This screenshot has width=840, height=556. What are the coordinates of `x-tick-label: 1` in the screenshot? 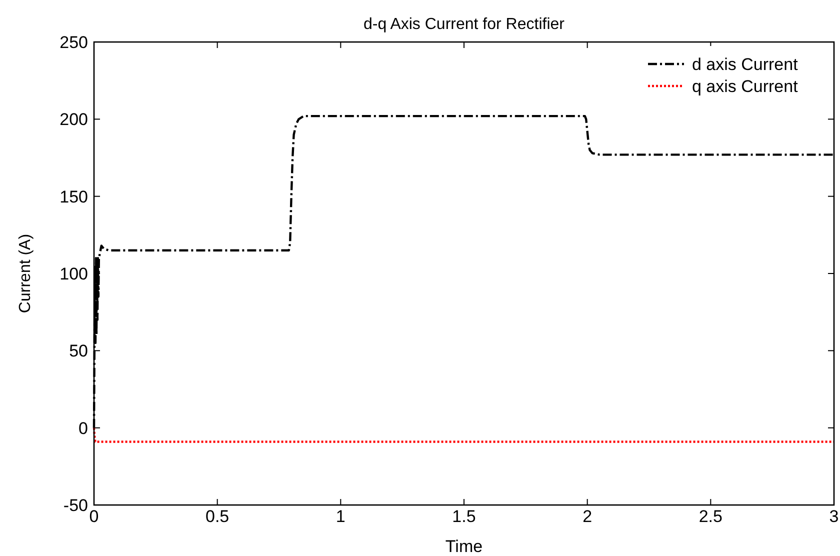 It's located at (341, 516).